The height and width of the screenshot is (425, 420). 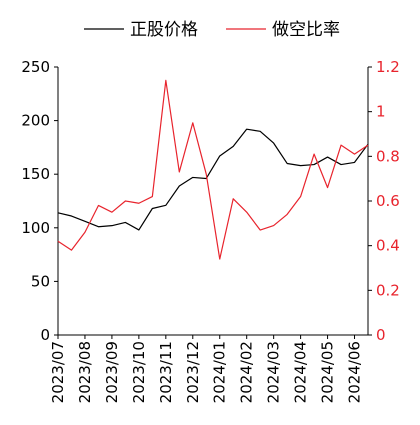 What do you see at coordinates (388, 201) in the screenshot?
I see `right-y-tick-label: 0.6` at bounding box center [388, 201].